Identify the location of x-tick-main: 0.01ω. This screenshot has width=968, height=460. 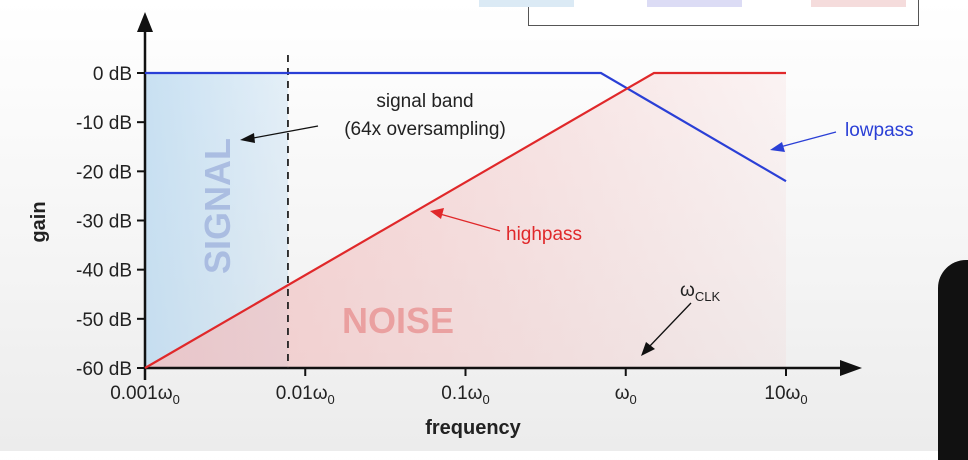
(302, 393).